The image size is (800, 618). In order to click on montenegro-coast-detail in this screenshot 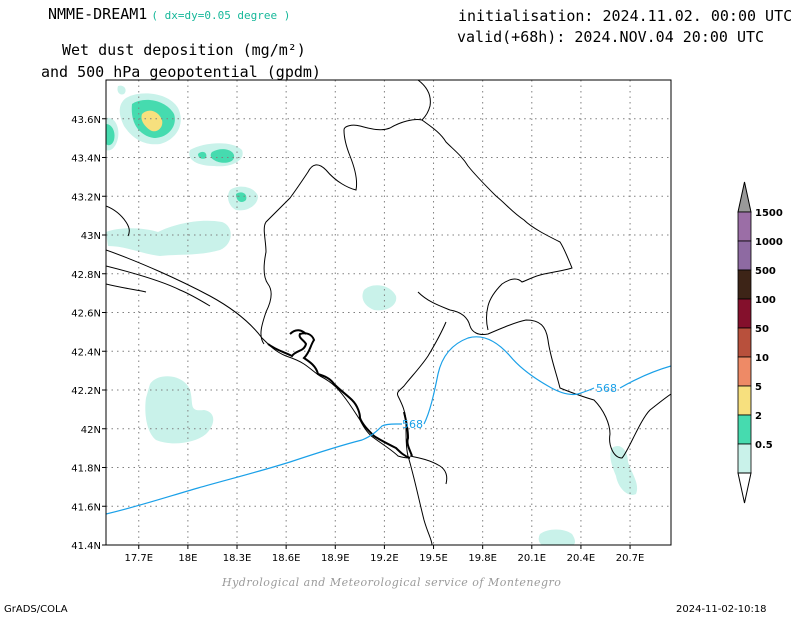, I will do `click(340, 394)`.